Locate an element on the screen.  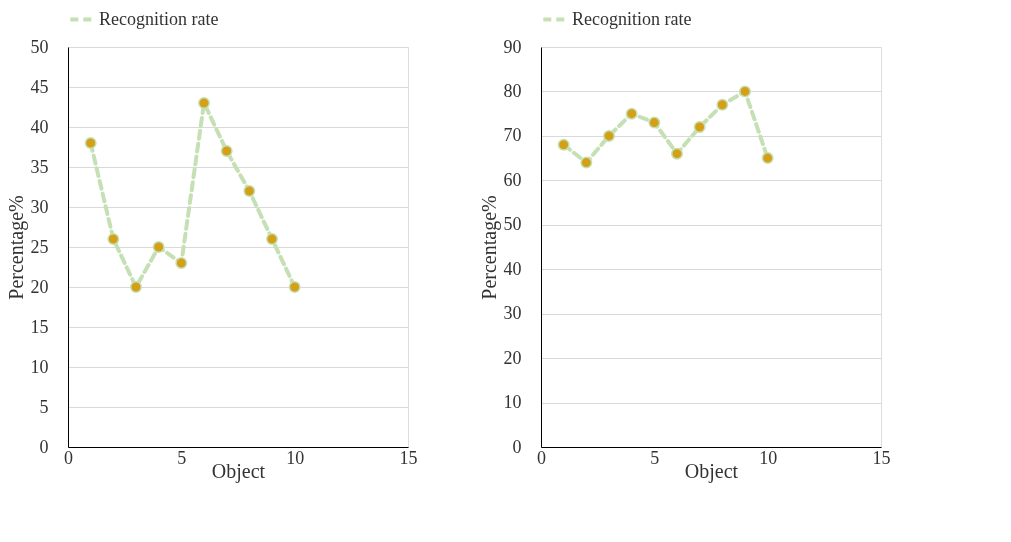
y-tick-label: 35 is located at coordinates (39, 166).